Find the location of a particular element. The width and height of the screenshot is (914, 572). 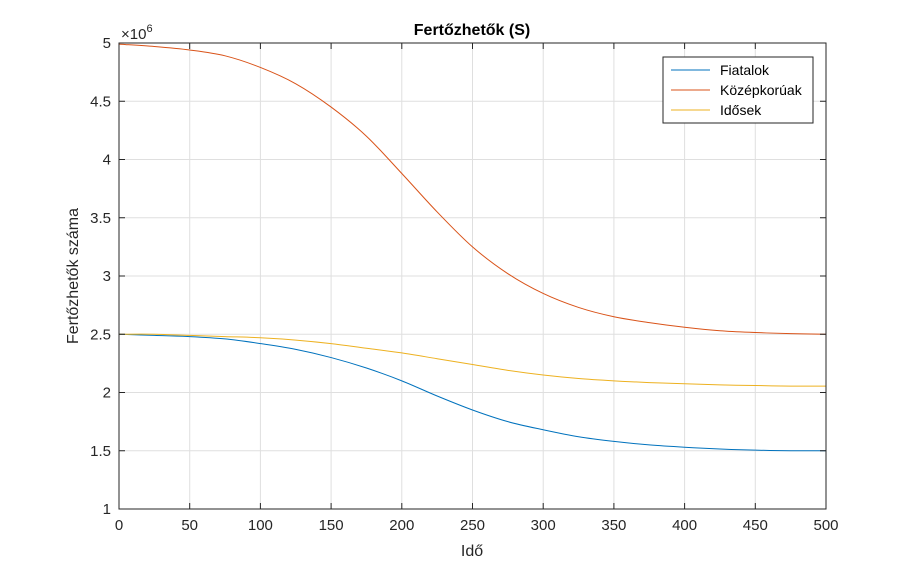

legend-label-2: Középkorúak is located at coordinates (761, 90).